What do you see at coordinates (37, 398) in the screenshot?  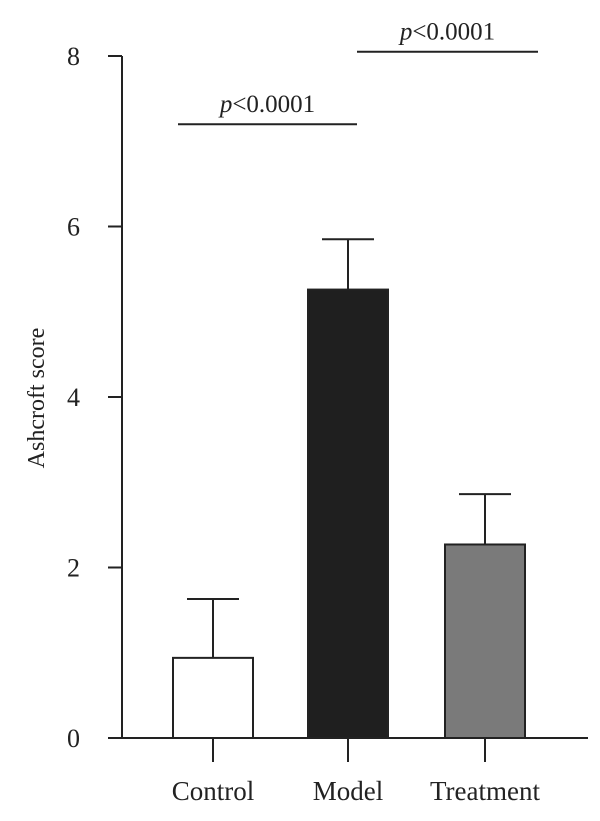 I see `y-axis-title: Ashcroft score` at bounding box center [37, 398].